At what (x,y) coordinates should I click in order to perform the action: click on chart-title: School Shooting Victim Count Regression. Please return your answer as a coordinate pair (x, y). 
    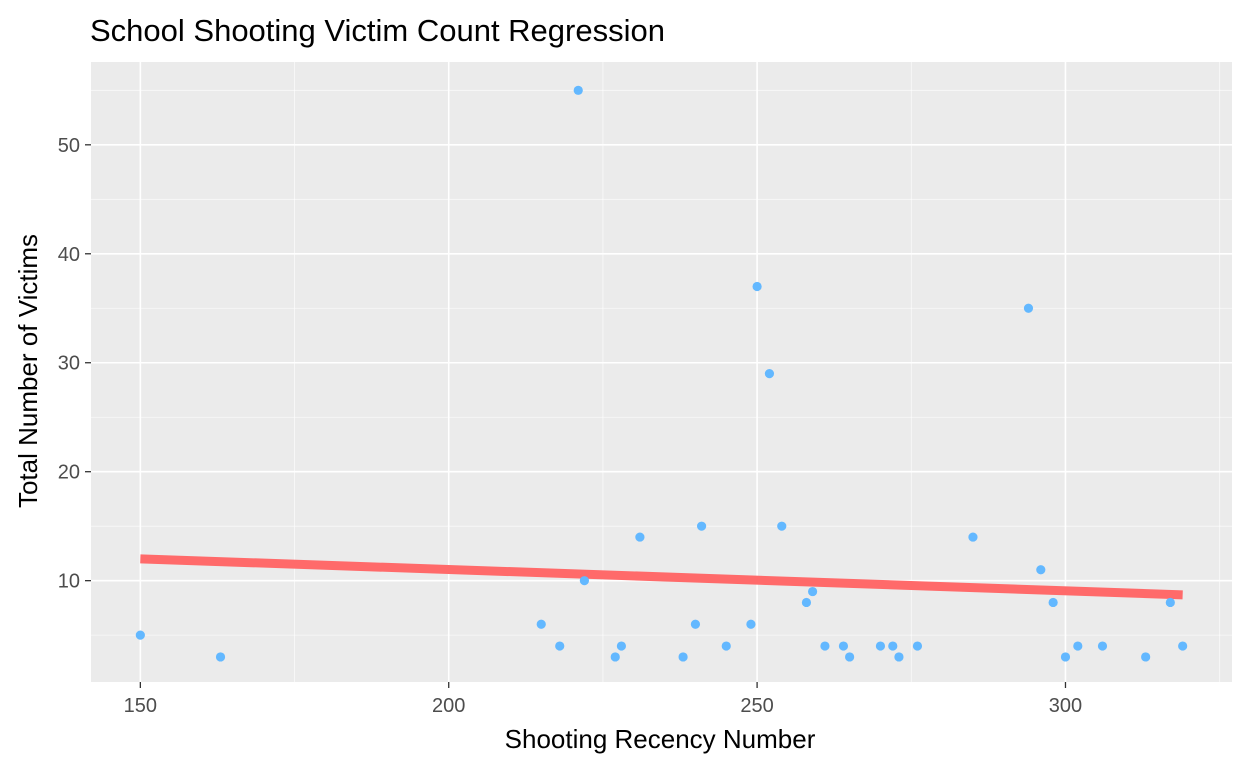
    Looking at the image, I should click on (377, 30).